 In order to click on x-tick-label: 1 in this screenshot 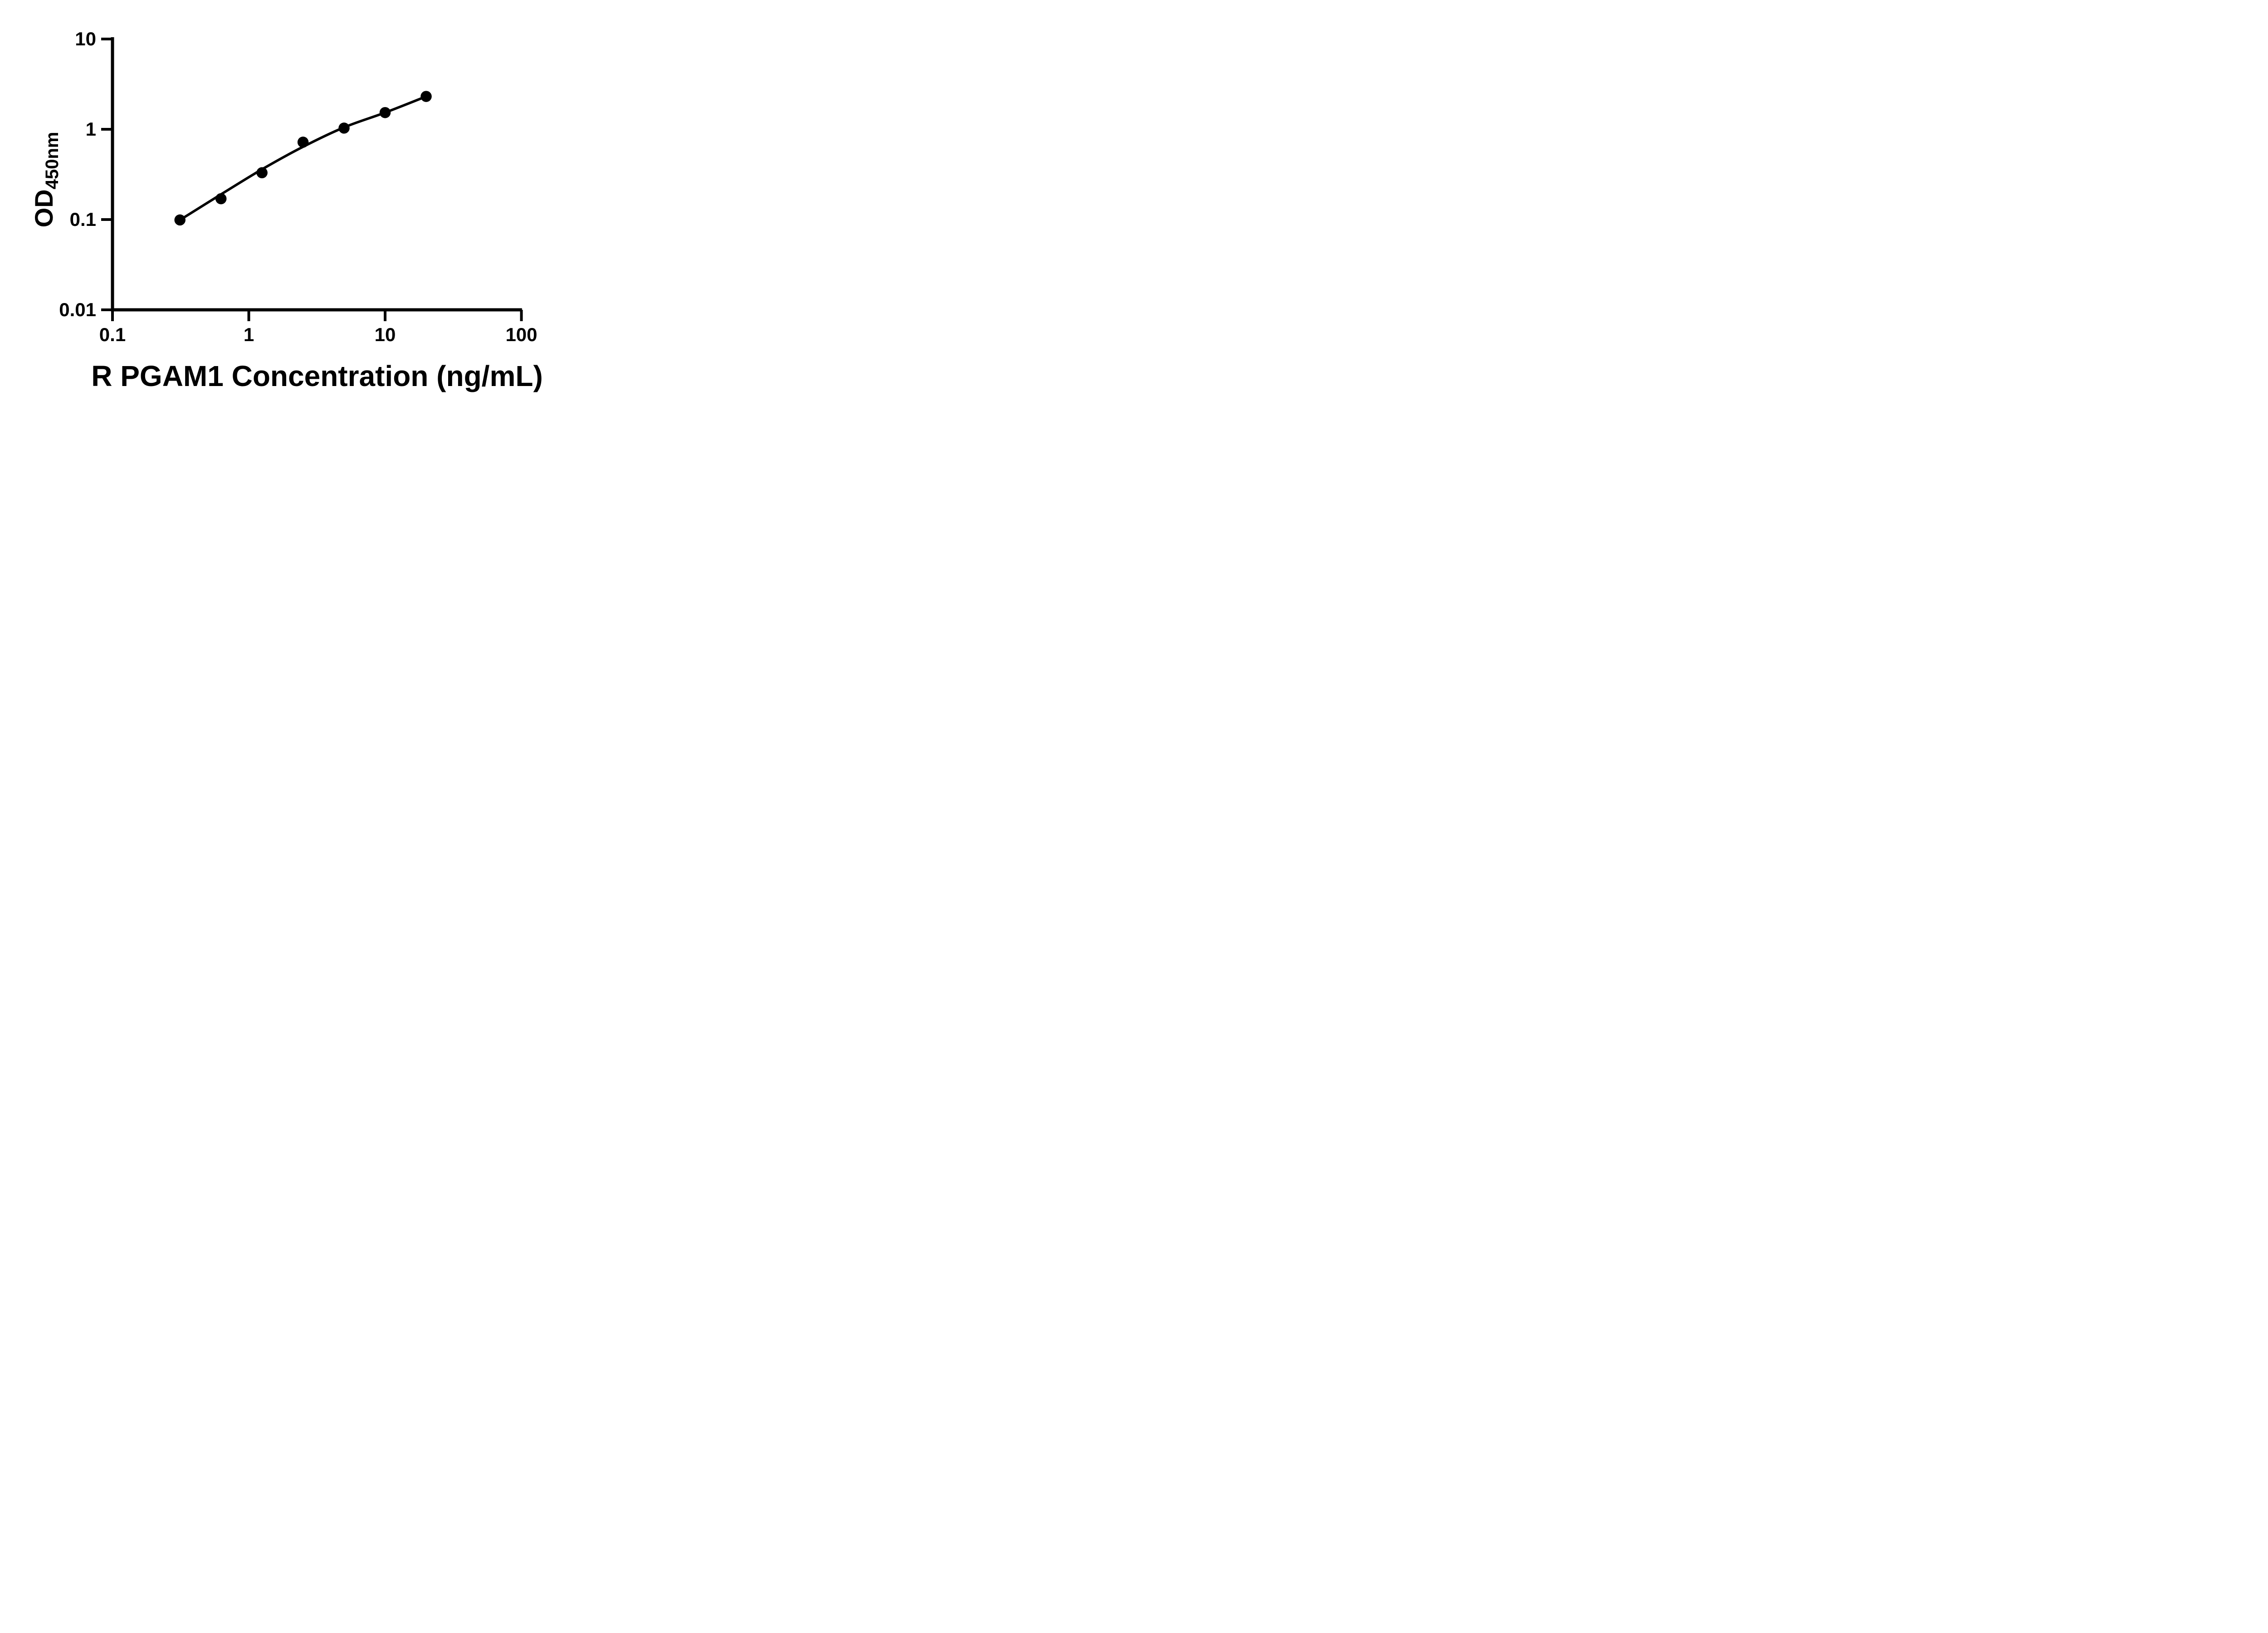, I will do `click(249, 334)`.